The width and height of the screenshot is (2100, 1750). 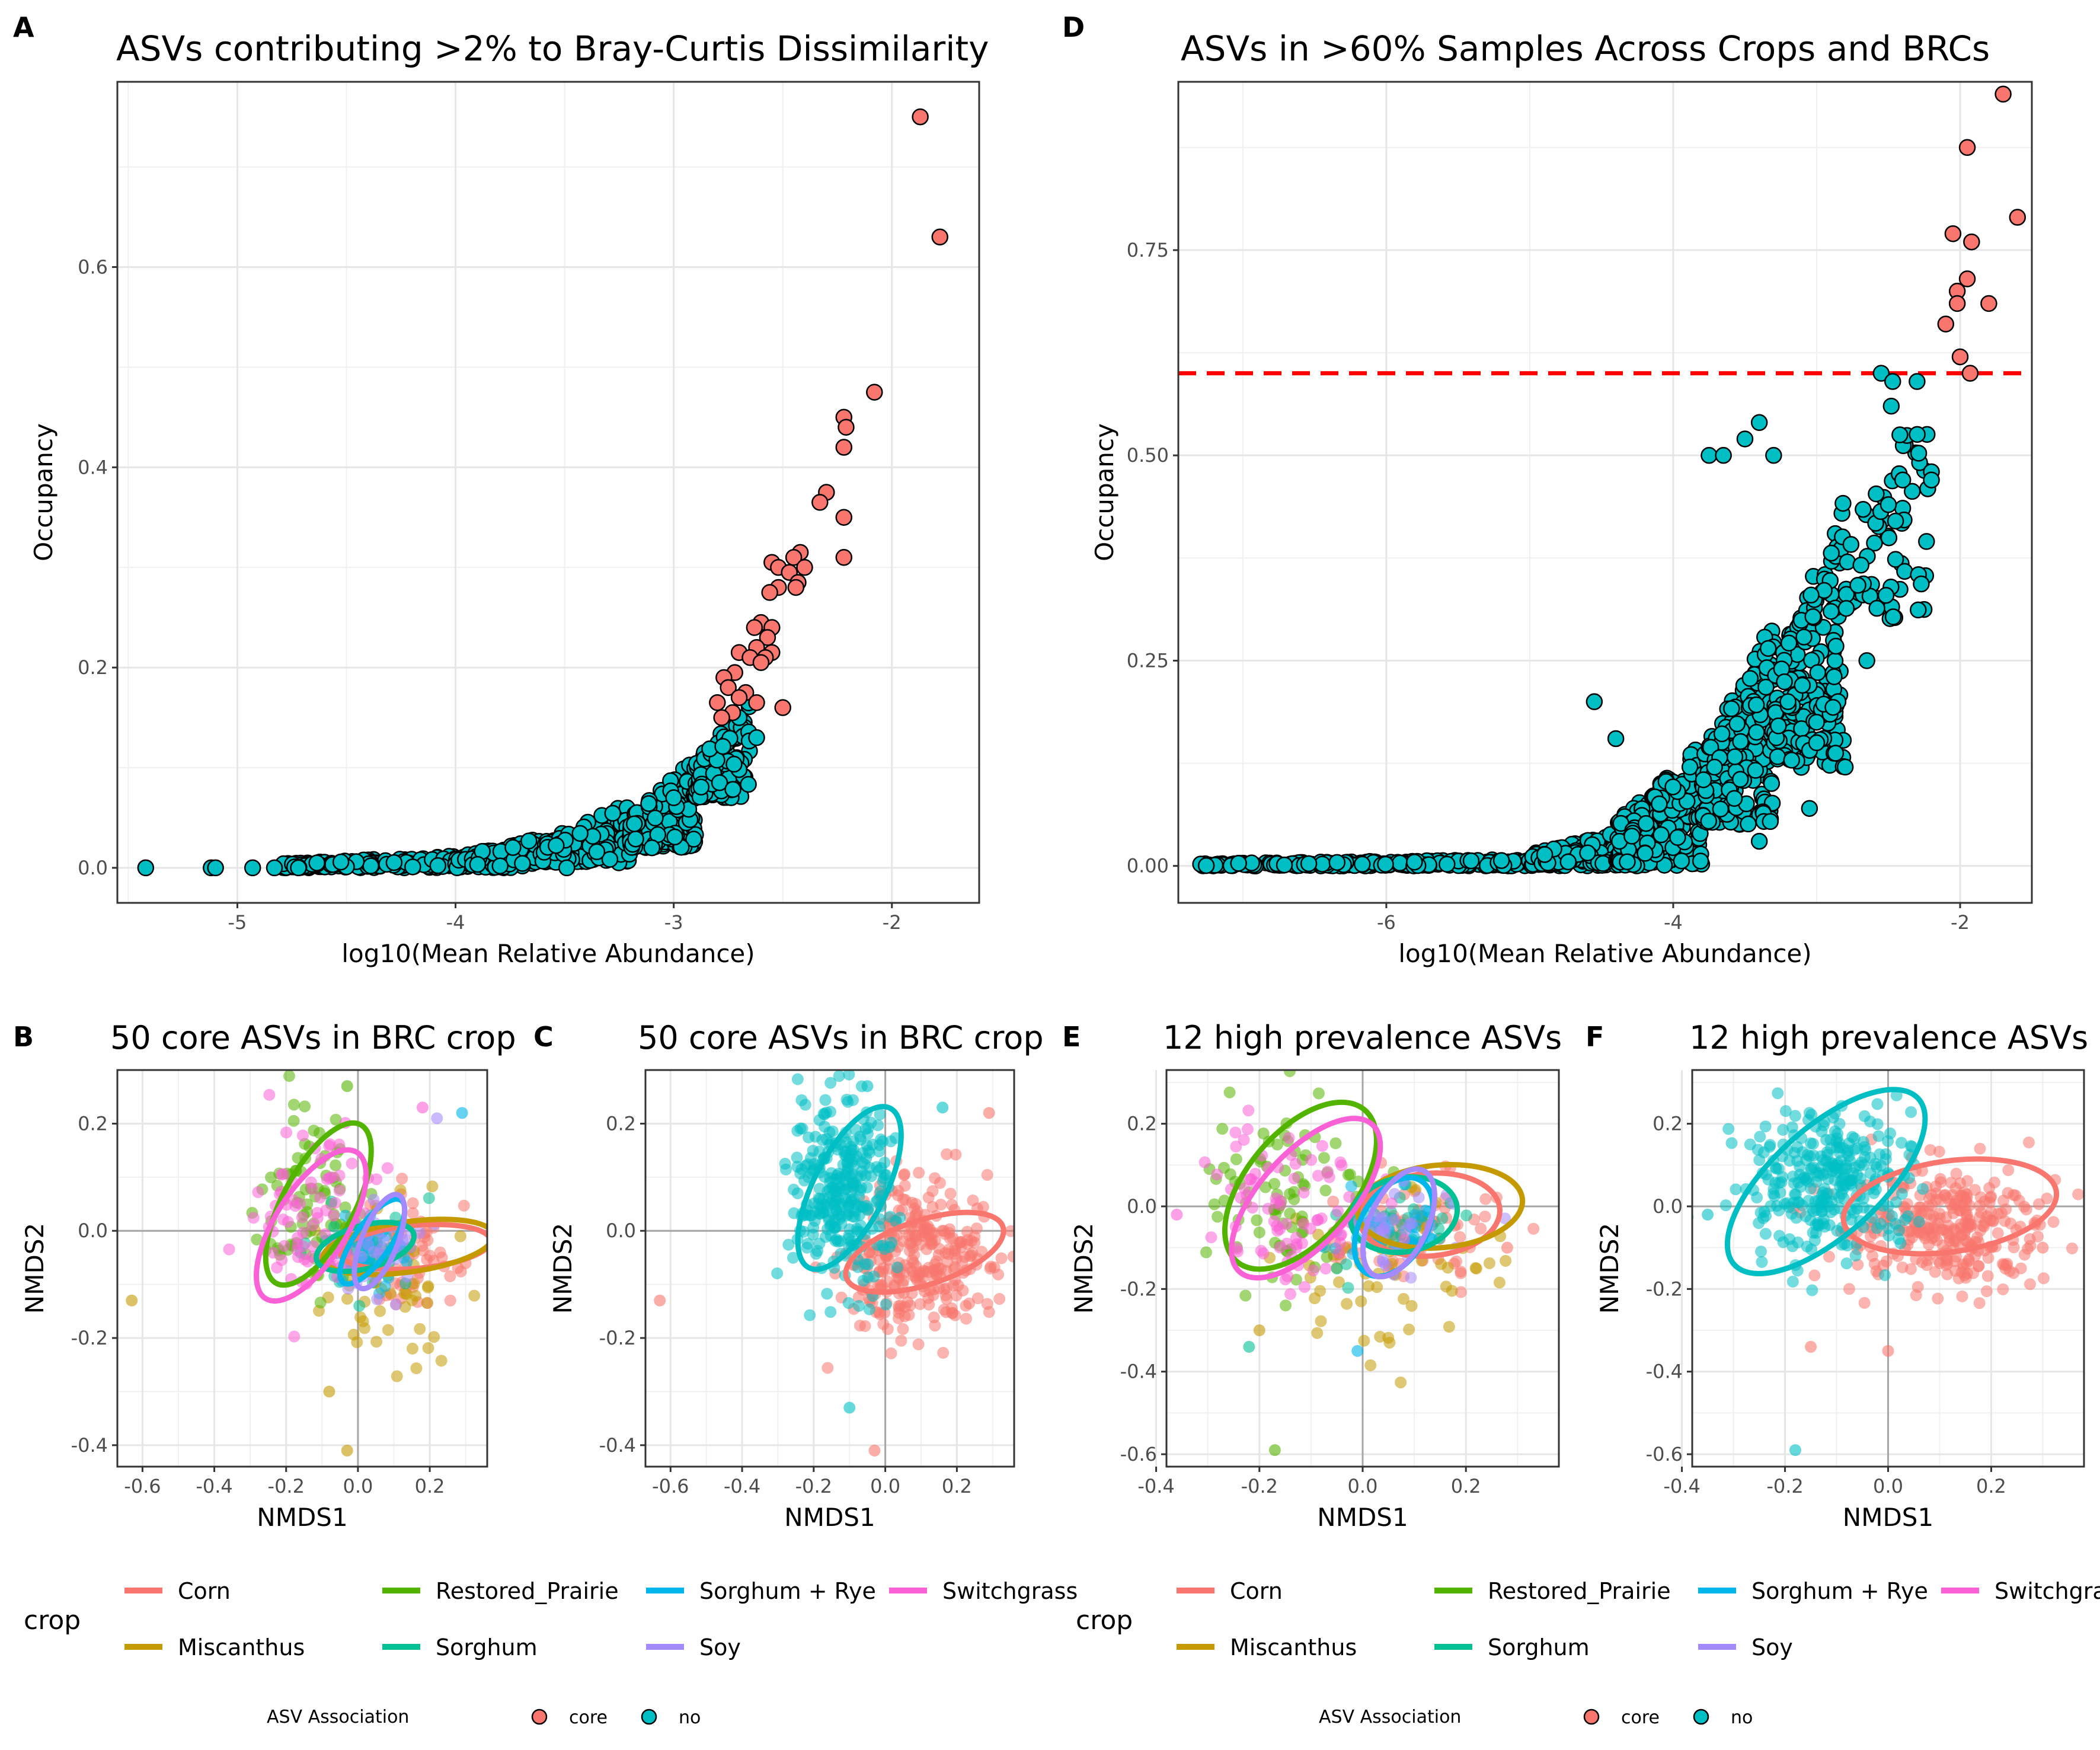 What do you see at coordinates (1148, 660) in the screenshot?
I see `y-tick-label: 0.25` at bounding box center [1148, 660].